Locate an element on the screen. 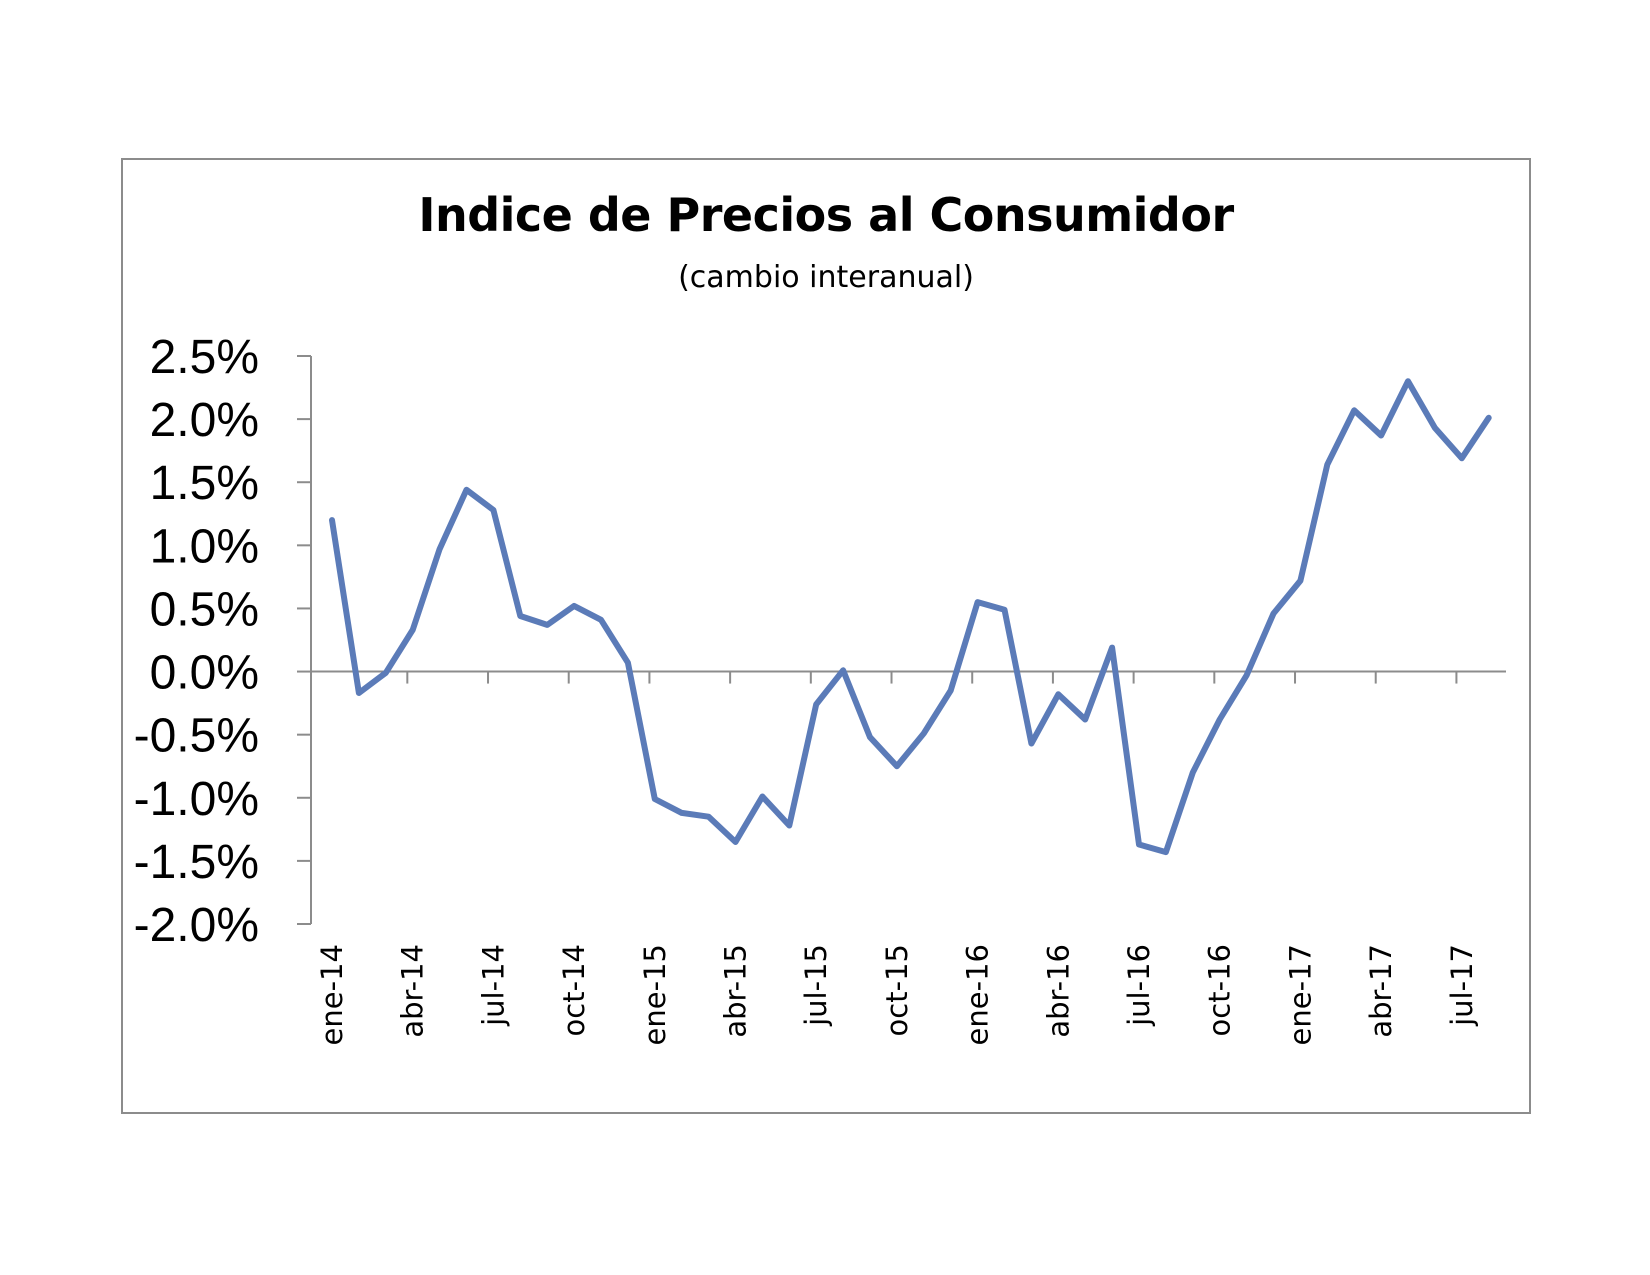 This screenshot has width=1650, height=1275. x-tick-label: oct-14 is located at coordinates (574, 990).